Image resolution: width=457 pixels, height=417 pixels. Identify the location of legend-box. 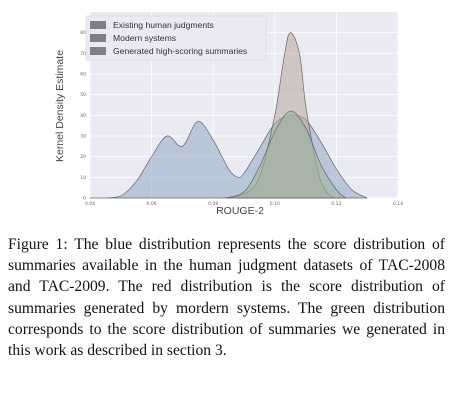
(176, 38).